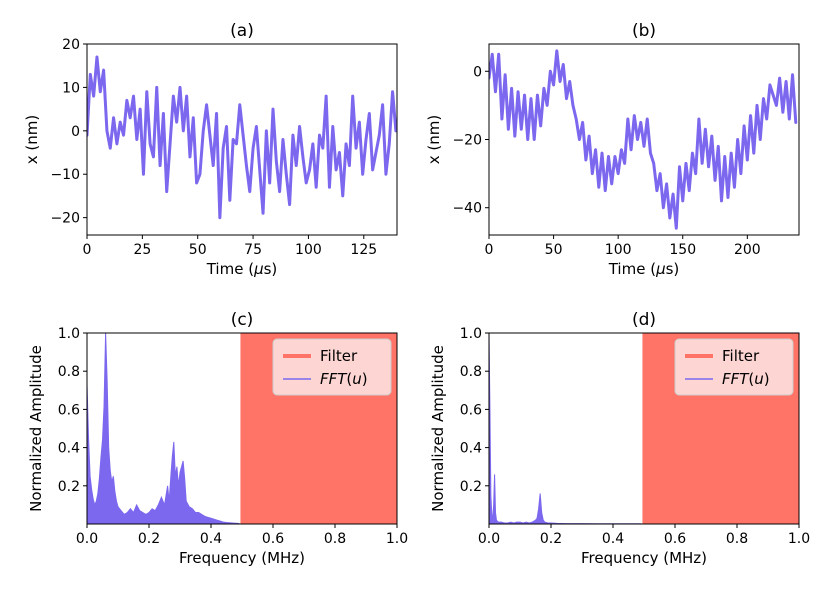 The image size is (830, 593). I want to click on x-tick-label: 75, so click(253, 250).